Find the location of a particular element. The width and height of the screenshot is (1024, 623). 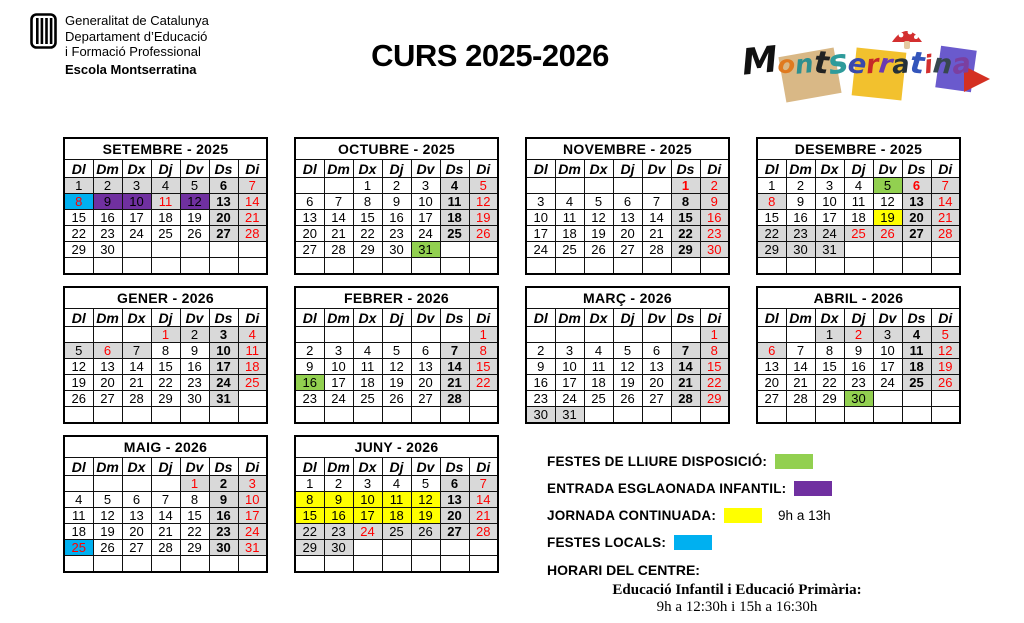

day-cell: 9 is located at coordinates (396, 201).